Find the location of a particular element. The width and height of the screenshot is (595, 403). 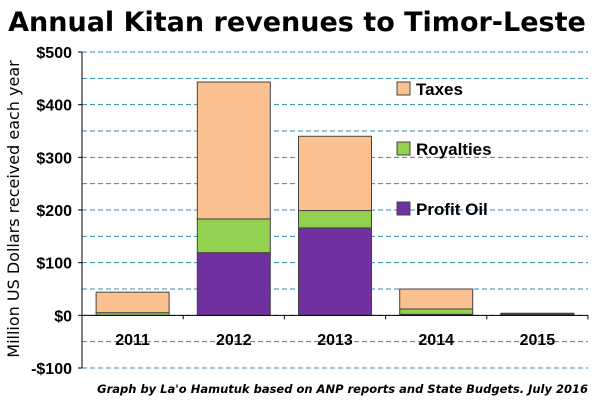

x-tick-label: 2012 is located at coordinates (234, 340).